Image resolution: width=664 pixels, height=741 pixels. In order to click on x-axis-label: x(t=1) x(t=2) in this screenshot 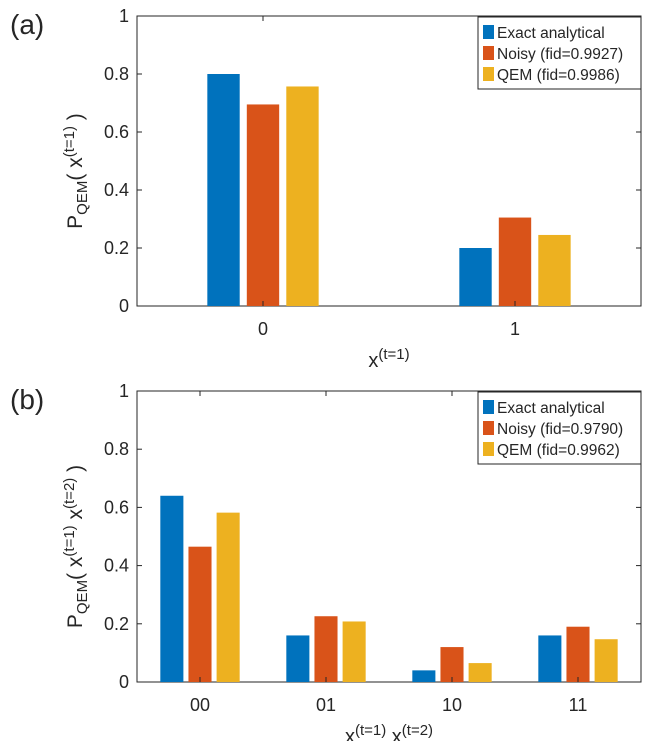, I will do `click(389, 731)`.